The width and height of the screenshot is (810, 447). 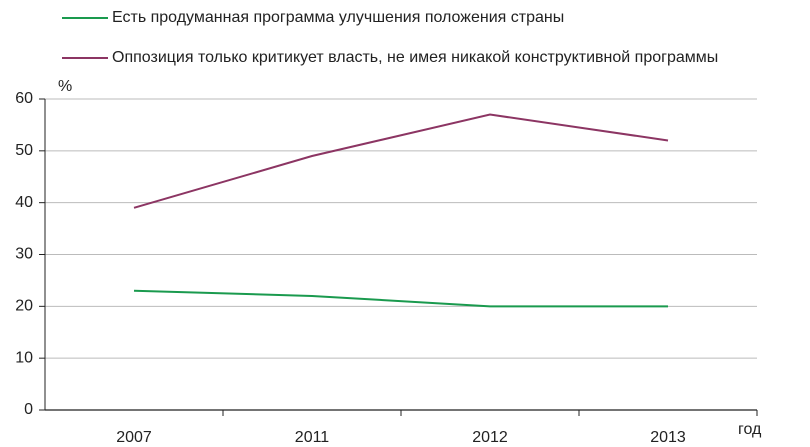 What do you see at coordinates (24, 98) in the screenshot?
I see `y-tick-label: 60` at bounding box center [24, 98].